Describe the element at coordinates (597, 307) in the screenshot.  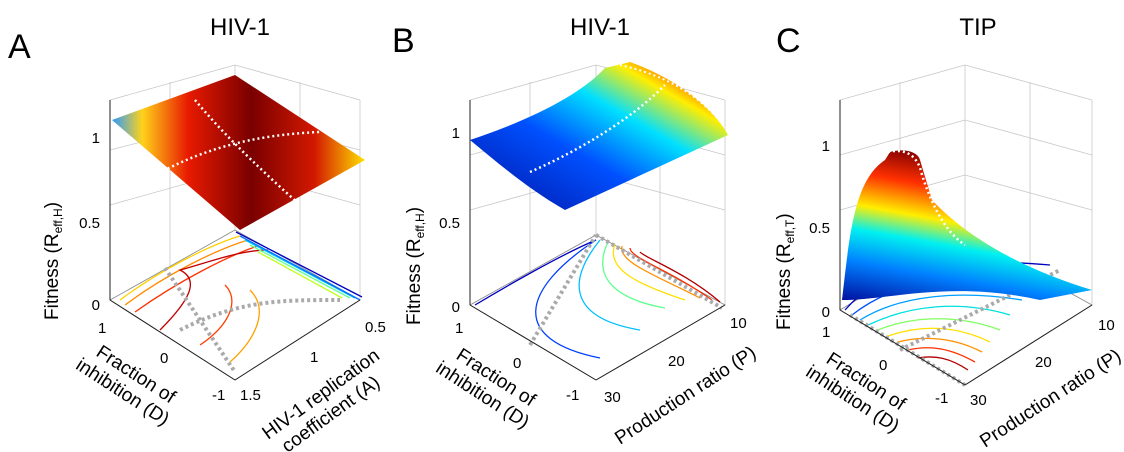
I see `panel-b-contours` at that location.